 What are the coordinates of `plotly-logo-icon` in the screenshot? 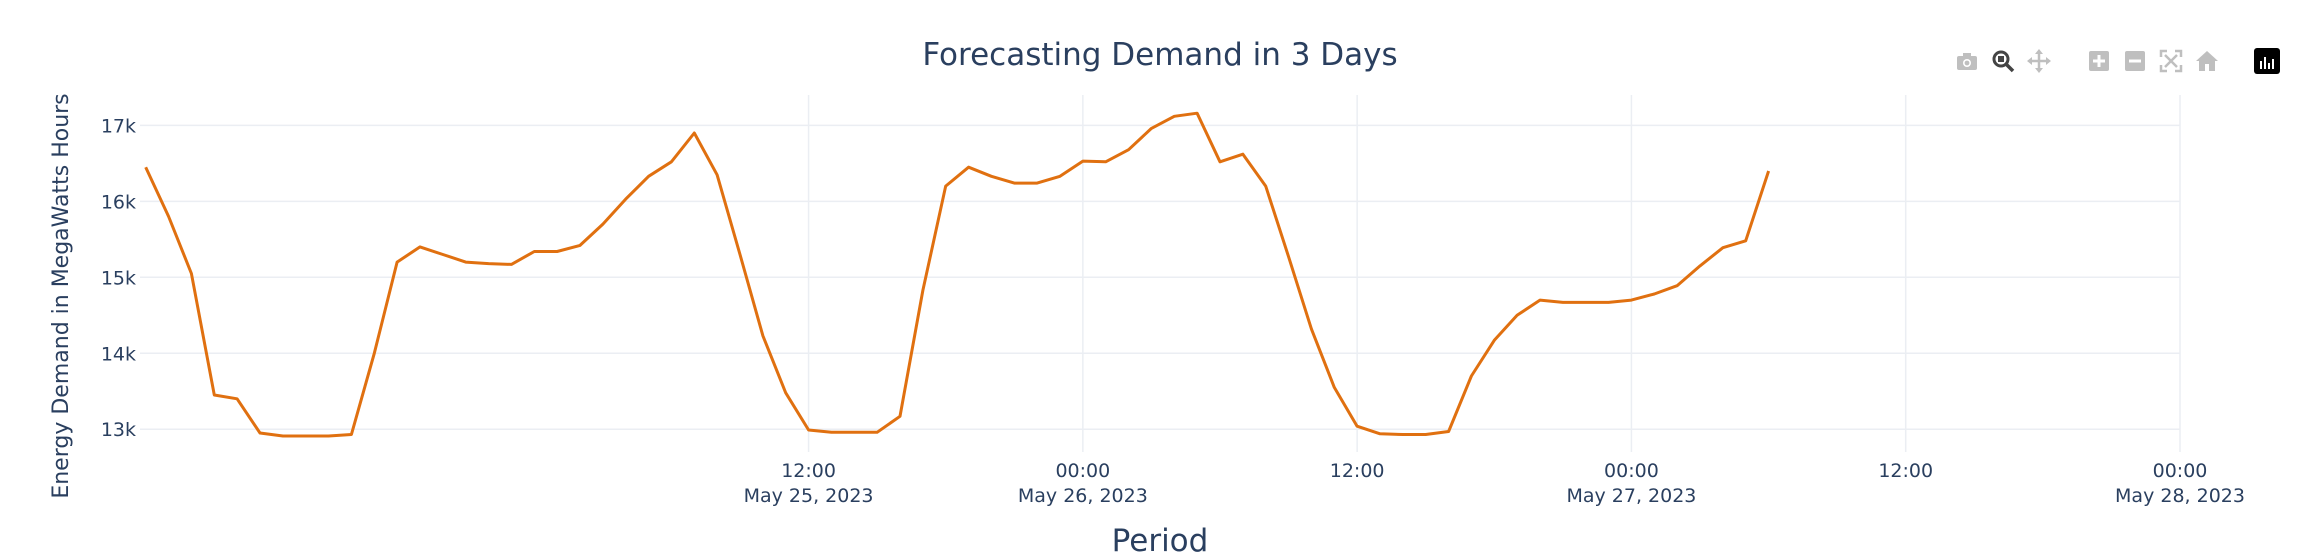 It's located at (2267, 61).